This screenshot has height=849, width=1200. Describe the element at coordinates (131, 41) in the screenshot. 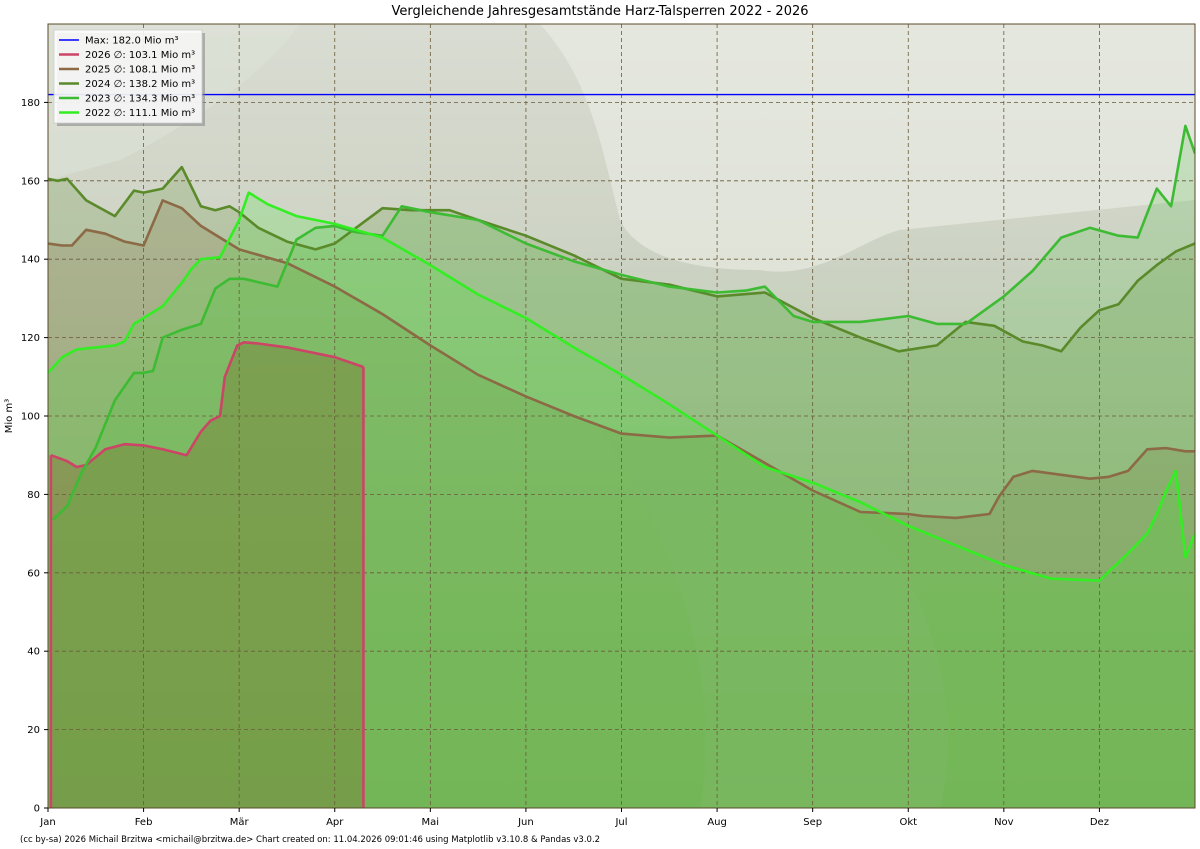

I see `legend-entry: Max: 182.0 Mio m³` at that location.